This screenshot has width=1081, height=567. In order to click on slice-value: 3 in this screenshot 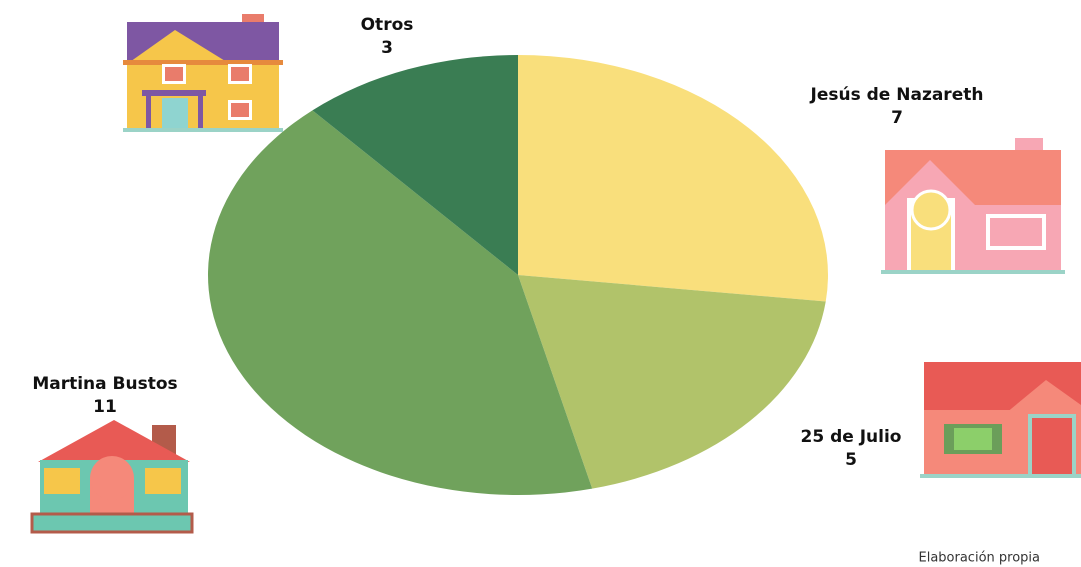, I will do `click(387, 48)`.